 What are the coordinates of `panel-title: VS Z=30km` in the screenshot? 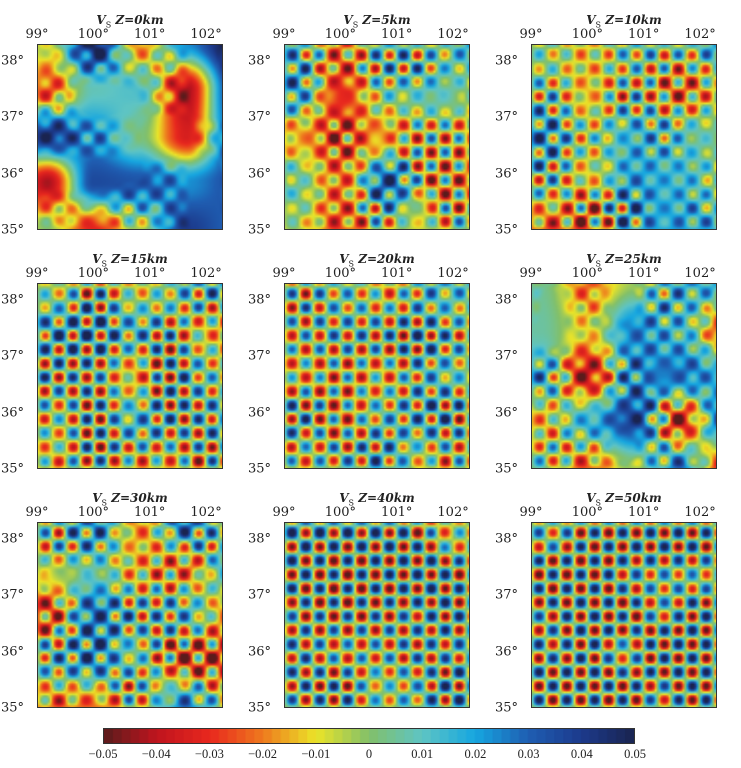 It's located at (130, 499).